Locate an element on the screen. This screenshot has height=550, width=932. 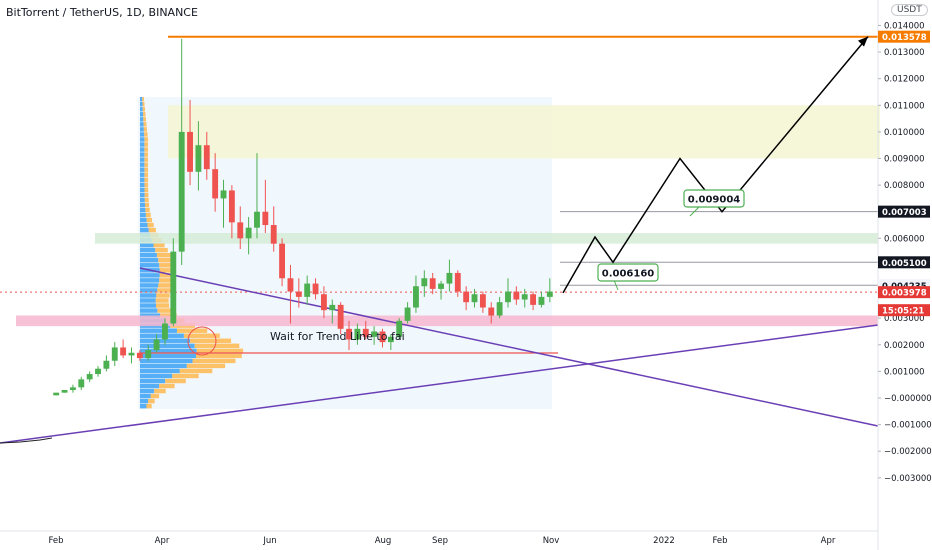
target-pointer is located at coordinates (616, 285).